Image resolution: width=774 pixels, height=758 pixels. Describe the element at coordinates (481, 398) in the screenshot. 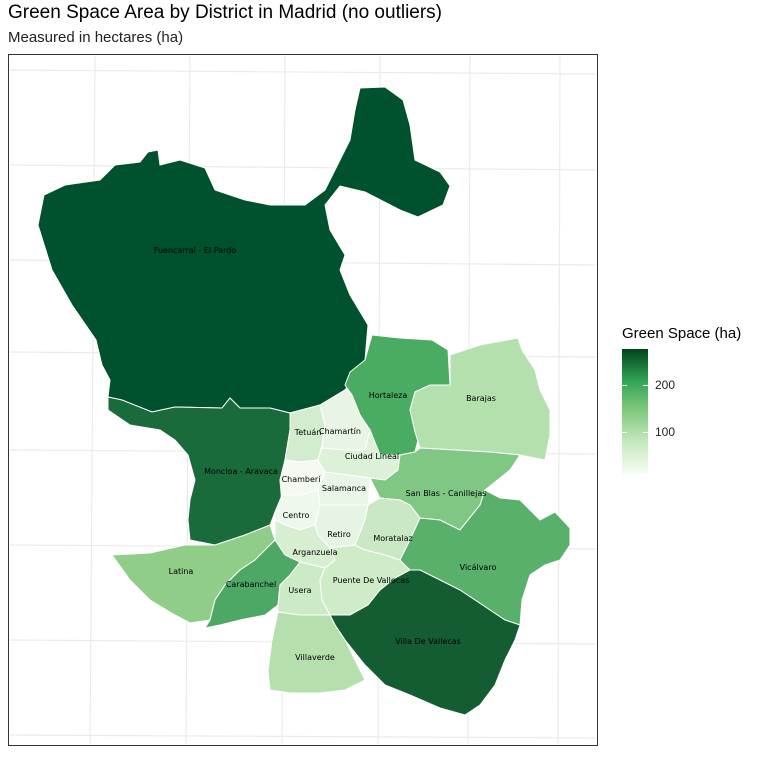

I see `label-barajas: Barajas` at that location.